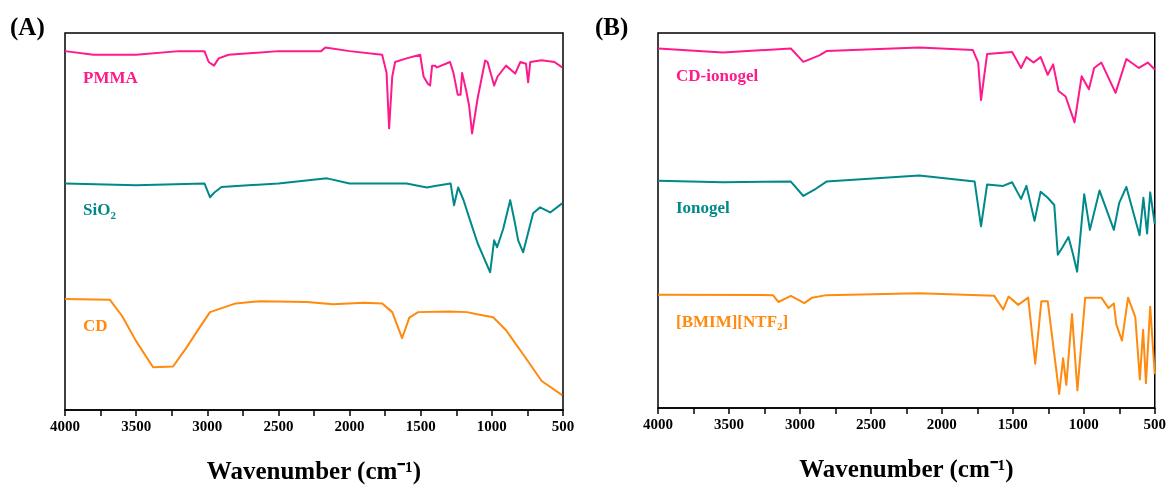 The image size is (1169, 492). I want to click on series-label: Ionogel, so click(703, 207).